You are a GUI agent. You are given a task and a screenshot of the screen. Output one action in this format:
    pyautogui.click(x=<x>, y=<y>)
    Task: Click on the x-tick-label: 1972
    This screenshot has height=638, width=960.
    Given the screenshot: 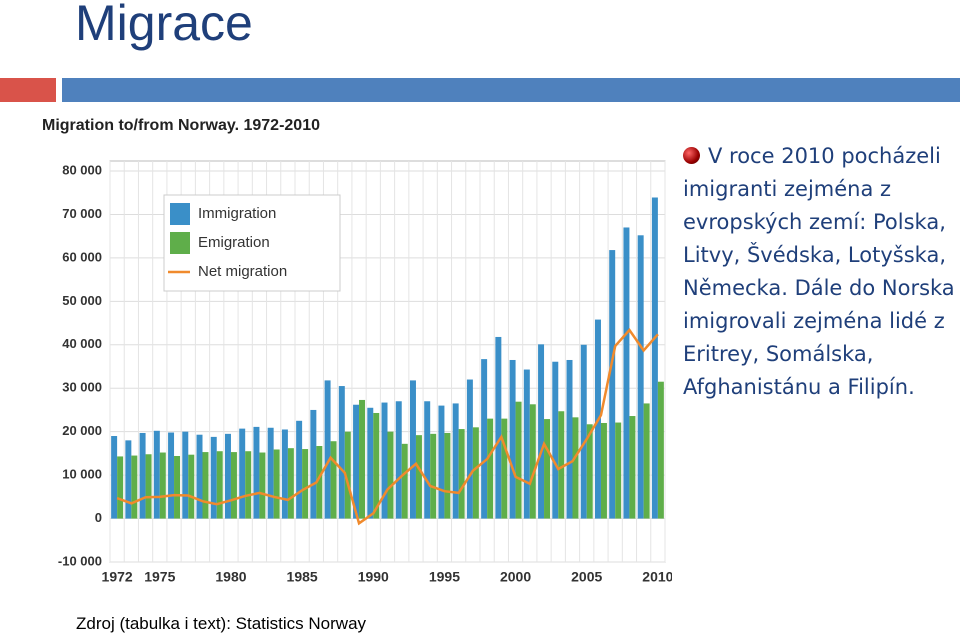 What is the action you would take?
    pyautogui.click(x=117, y=577)
    